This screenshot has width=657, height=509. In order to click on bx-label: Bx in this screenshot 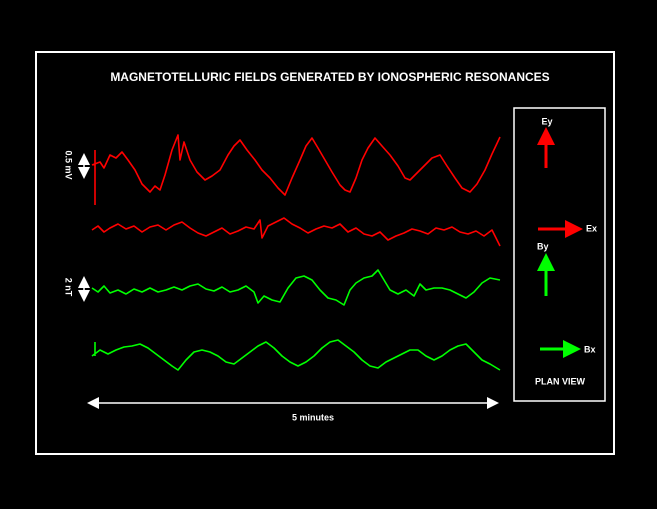, I will do `click(590, 349)`.